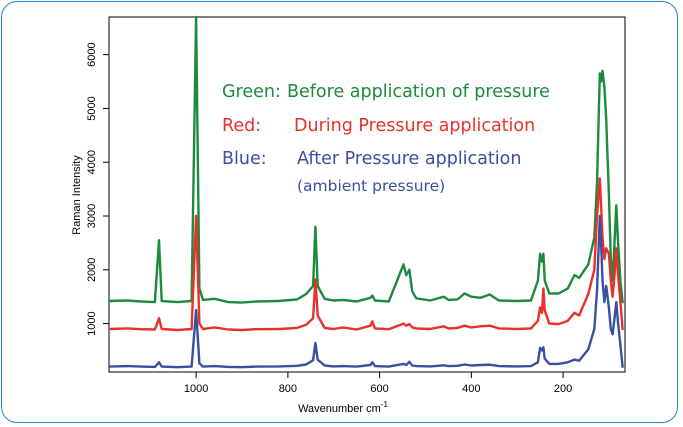 This screenshot has height=427, width=683. Describe the element at coordinates (563, 389) in the screenshot. I see `x-tick-label: 200` at that location.